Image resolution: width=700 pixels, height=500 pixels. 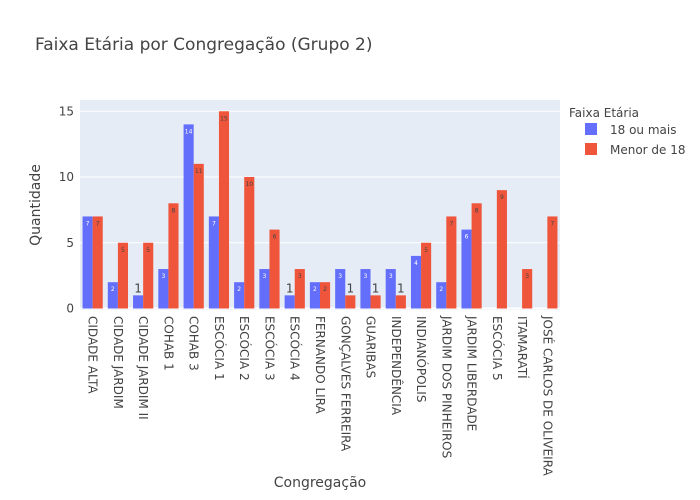 What do you see at coordinates (66, 111) in the screenshot?
I see `y-tick-label: 15` at bounding box center [66, 111].